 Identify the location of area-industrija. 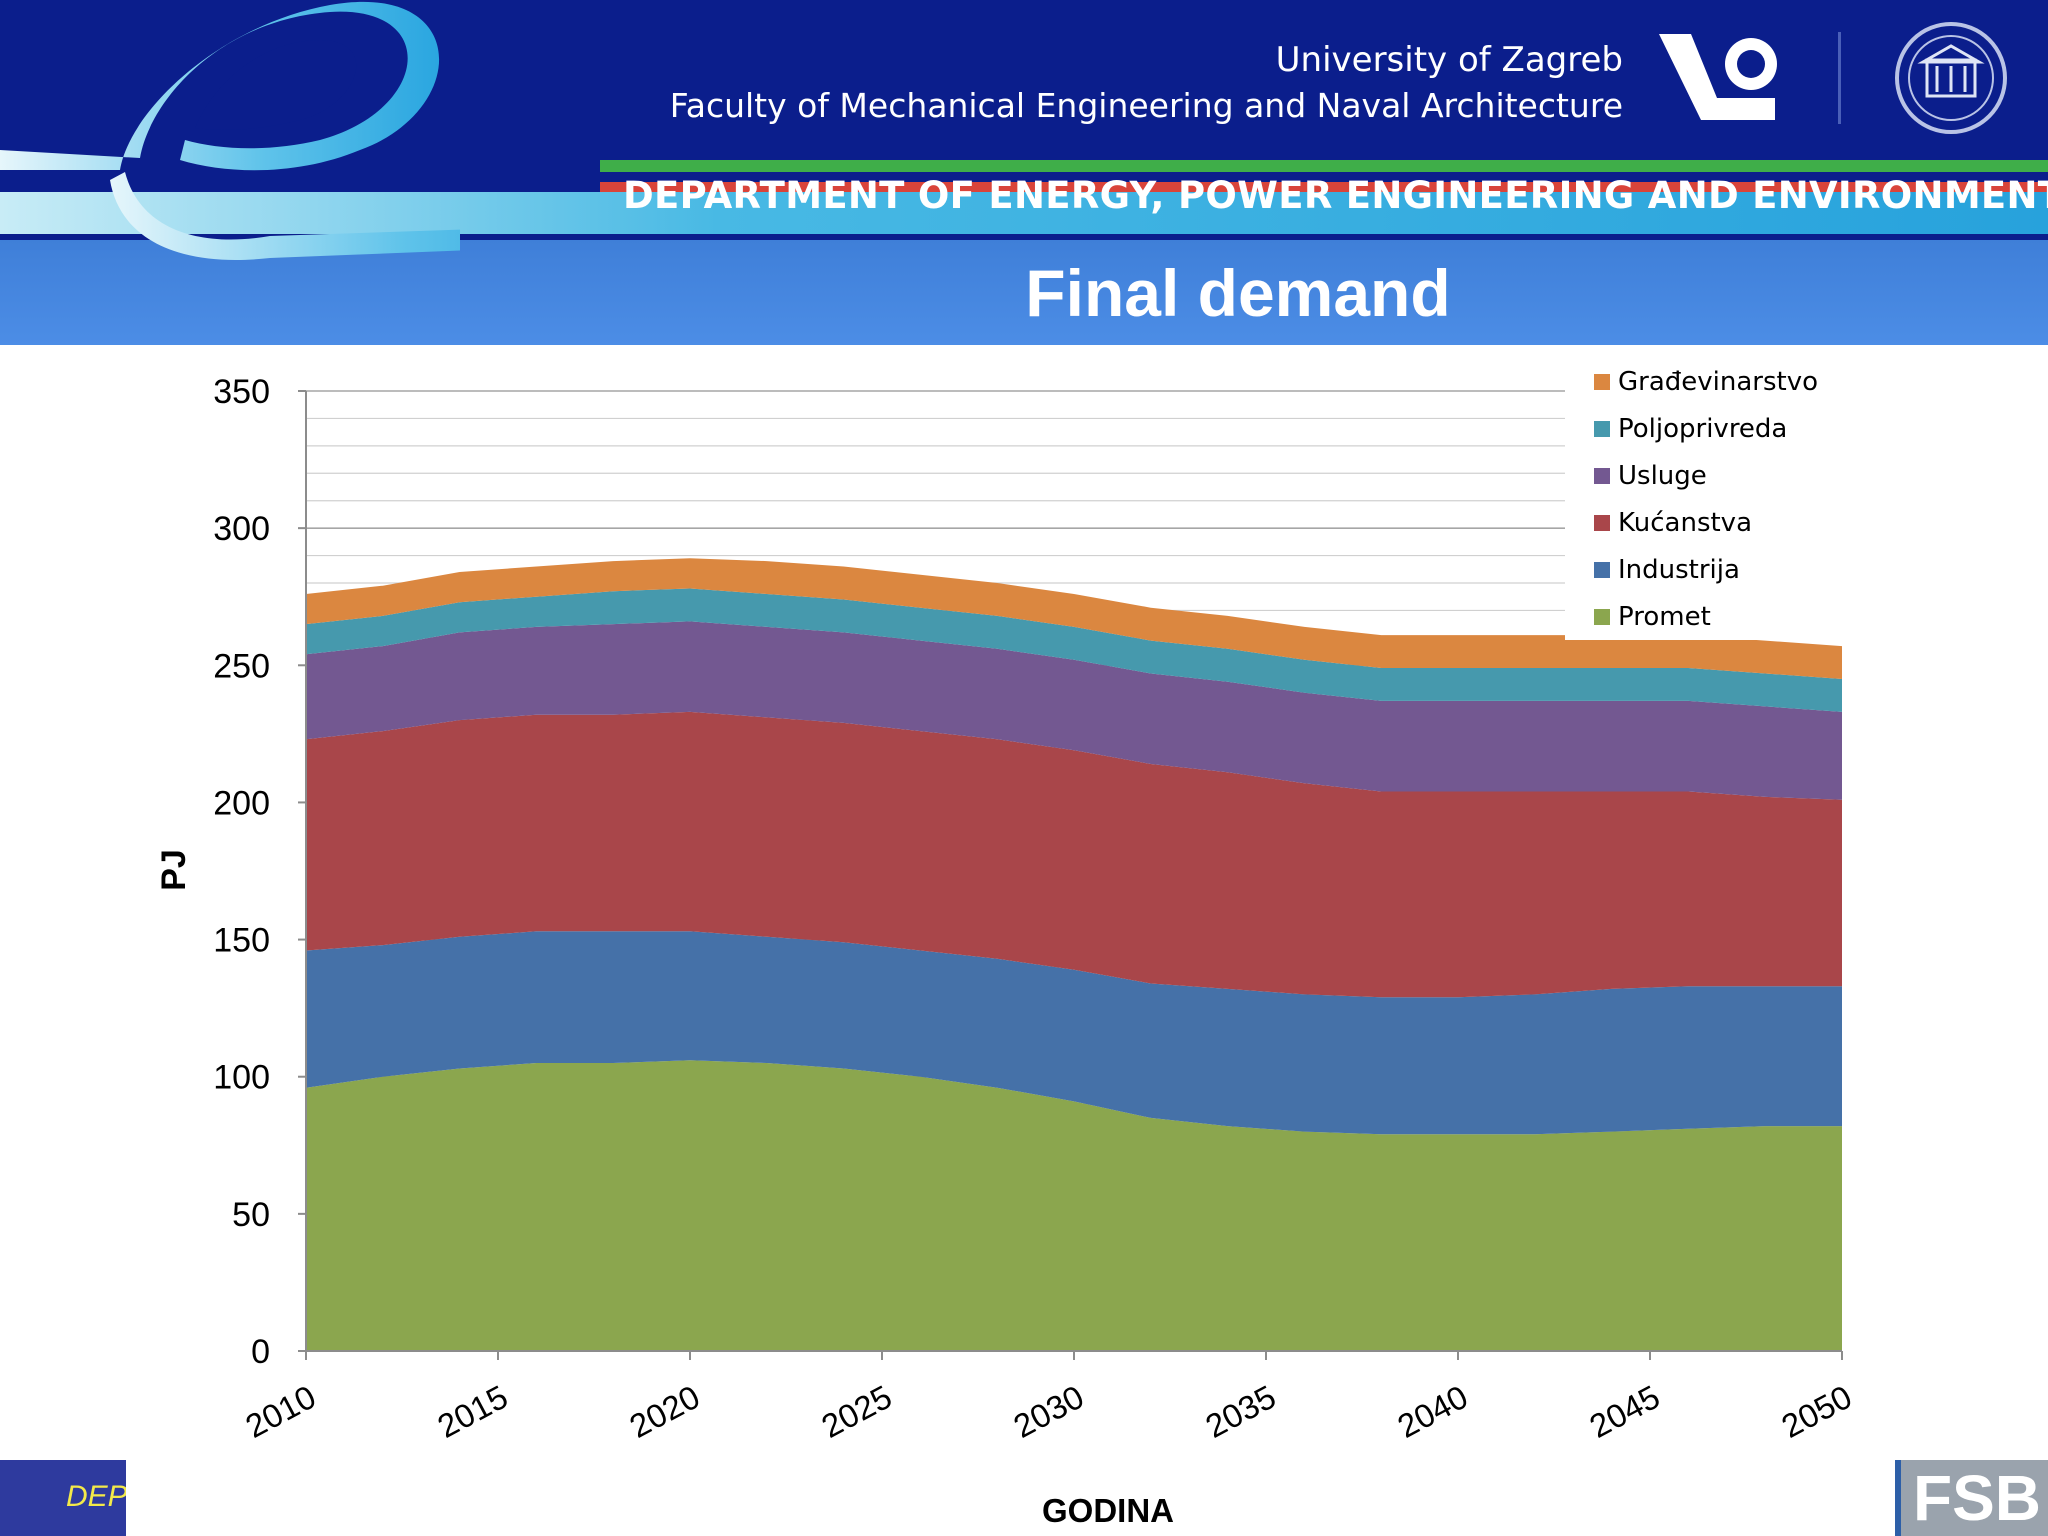
(1074, 1033).